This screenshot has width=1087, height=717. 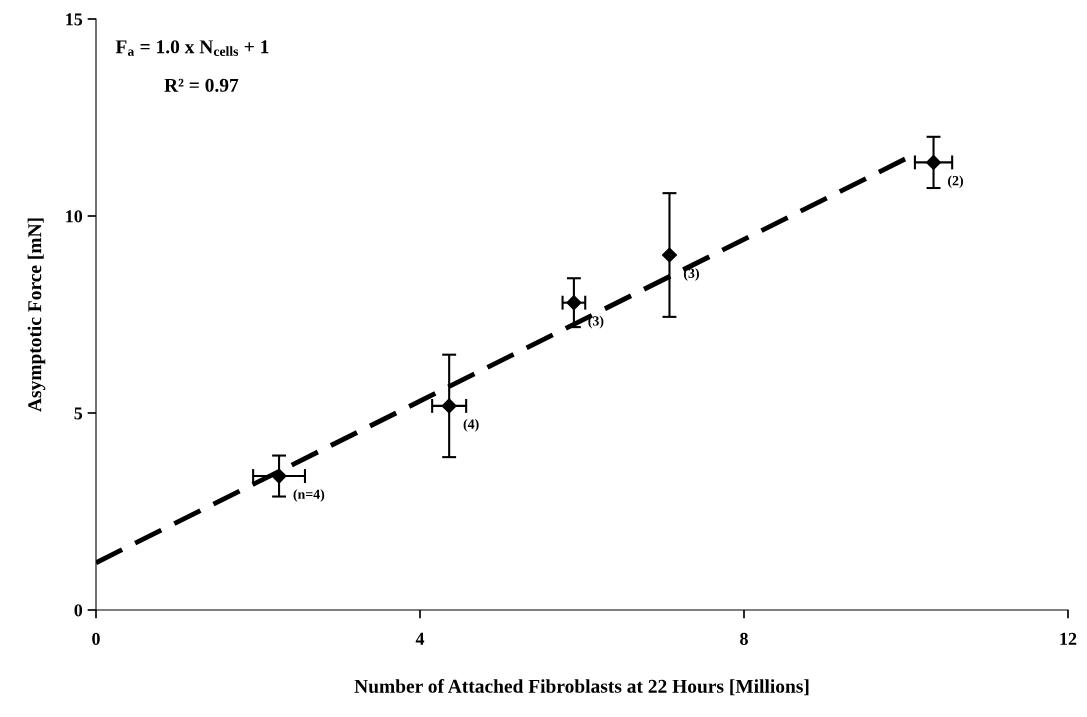 I want to click on annotation: (n=4), so click(x=309, y=495).